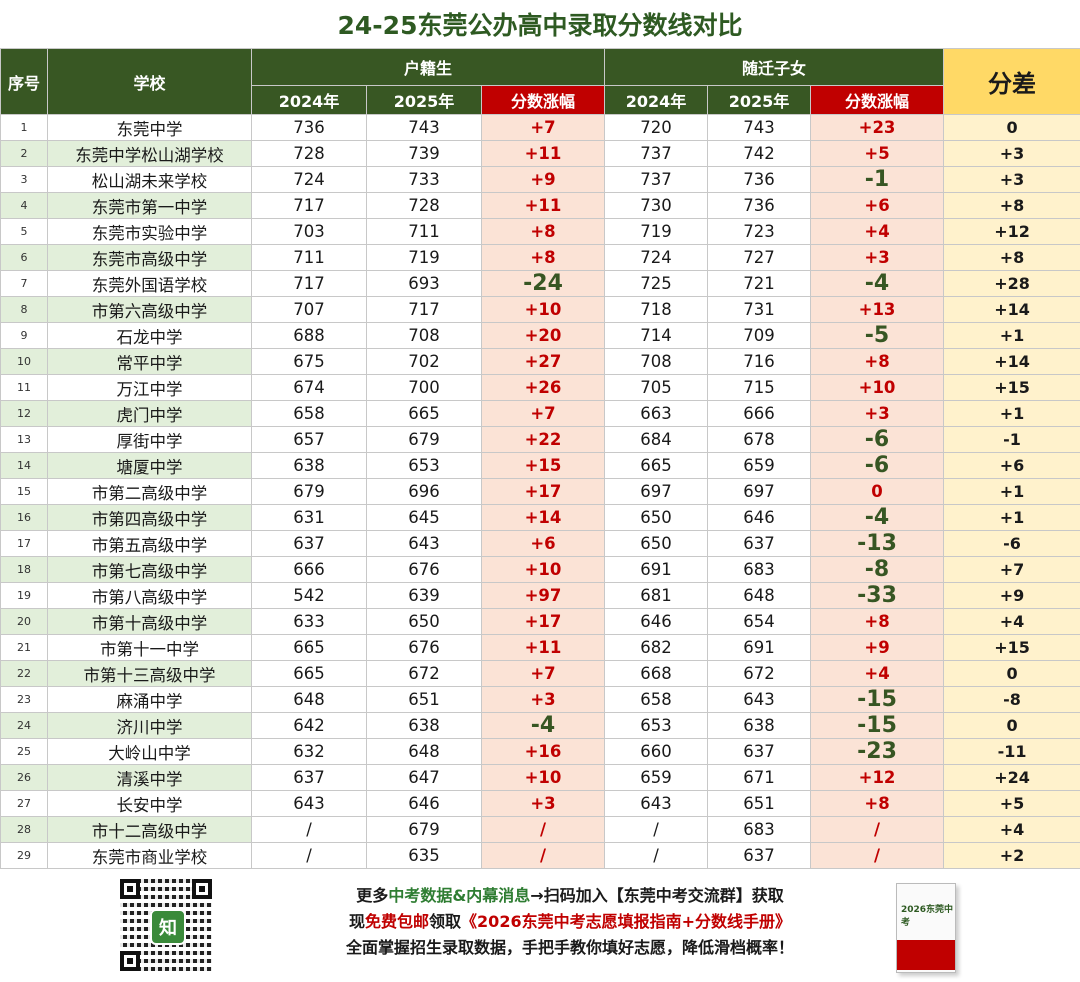  Describe the element at coordinates (540, 543) in the screenshot. I see `table-row: 17 市第五高级中学 637 643 +6 650 637 -13 -6` at that location.